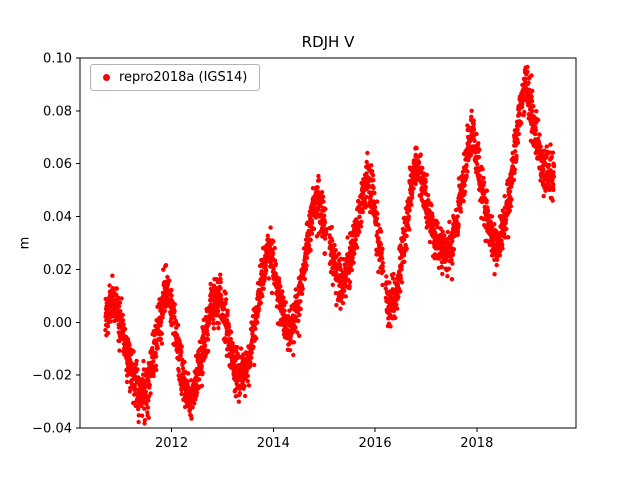  Describe the element at coordinates (52, 429) in the screenshot. I see `y-tick-label: −0.04` at that location.